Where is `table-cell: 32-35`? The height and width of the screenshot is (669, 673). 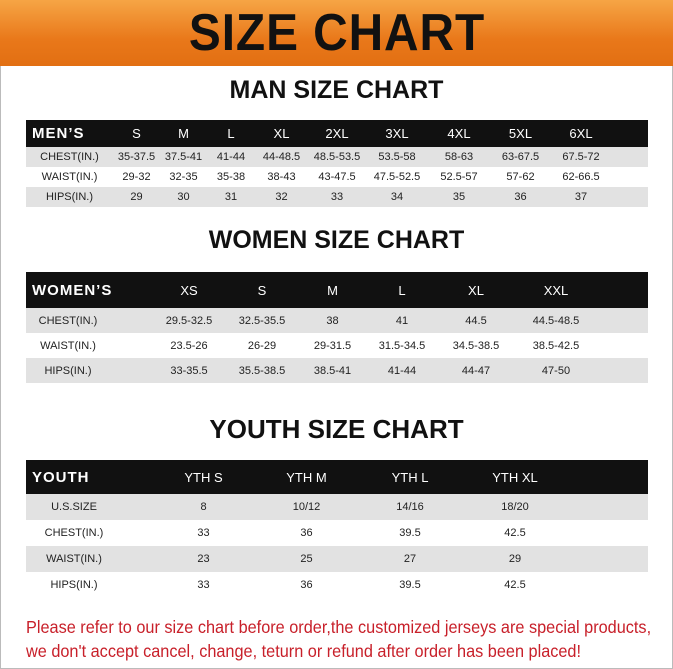 table-cell: 32-35 is located at coordinates (183, 177).